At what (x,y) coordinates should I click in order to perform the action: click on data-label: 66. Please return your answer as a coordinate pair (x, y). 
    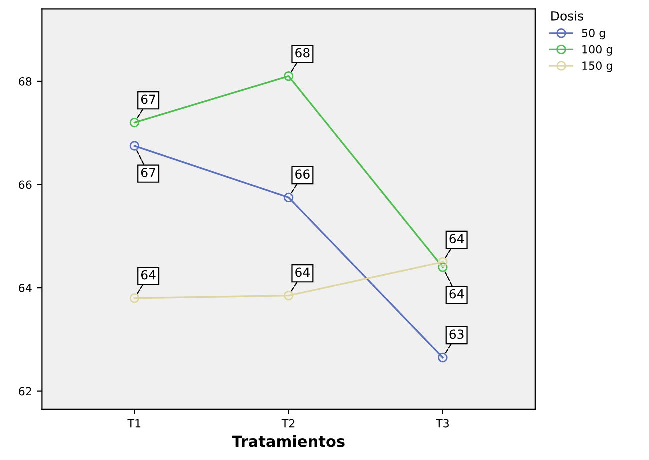
    Looking at the image, I should click on (303, 175).